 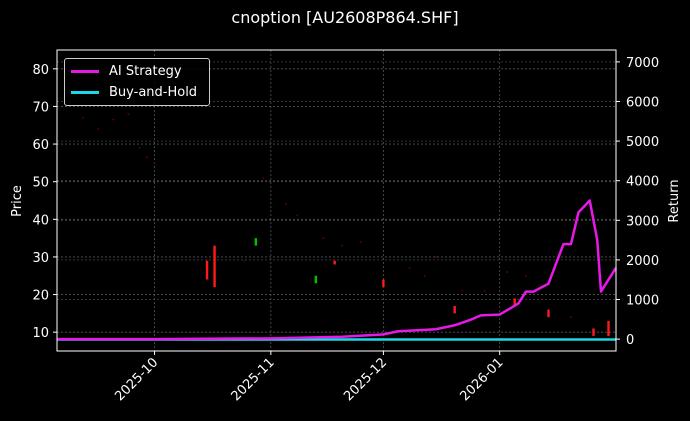 I want to click on legend: AI Strategy Buy-and-Hold, so click(x=137, y=82).